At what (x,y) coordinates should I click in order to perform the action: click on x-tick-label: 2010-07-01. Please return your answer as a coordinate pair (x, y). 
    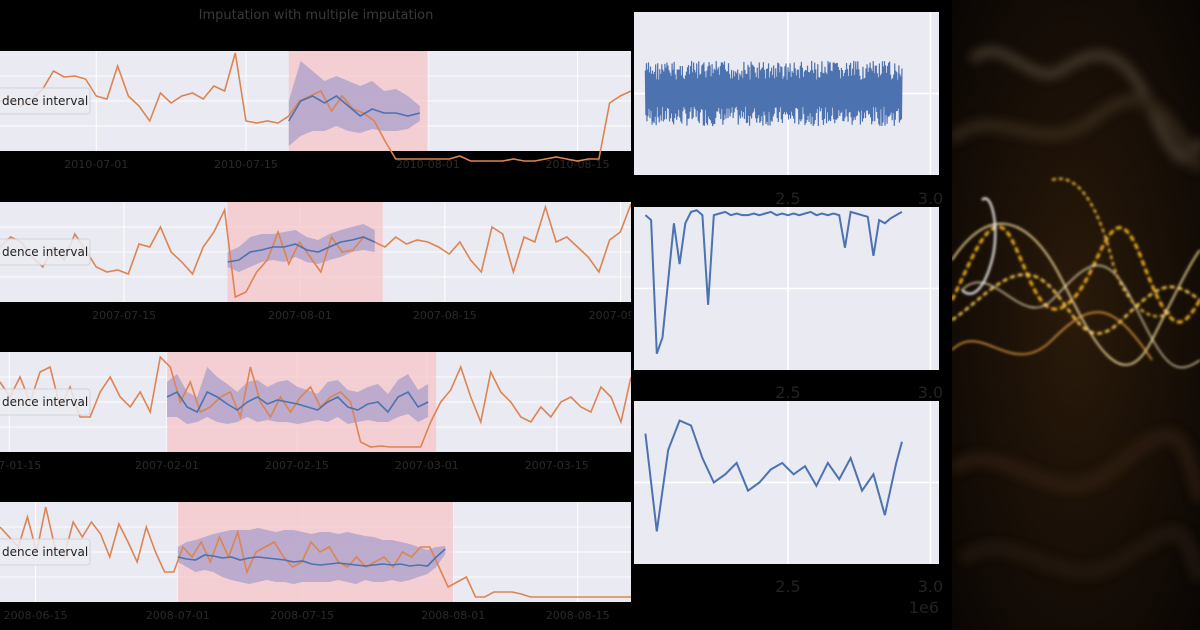
    Looking at the image, I should click on (96, 164).